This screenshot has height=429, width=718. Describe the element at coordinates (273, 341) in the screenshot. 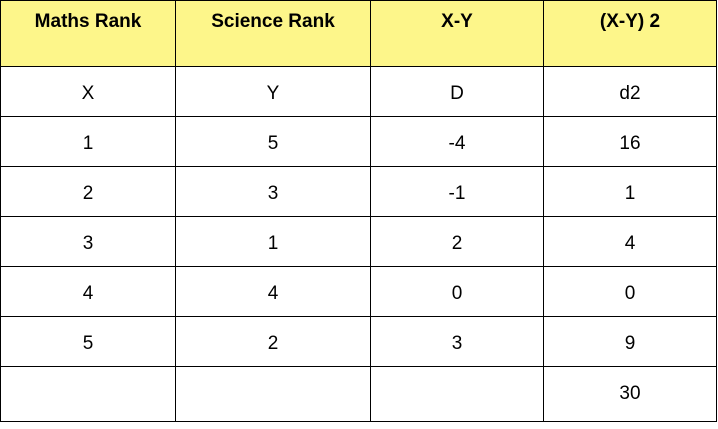

I see `cell-science-rank: 2` at that location.